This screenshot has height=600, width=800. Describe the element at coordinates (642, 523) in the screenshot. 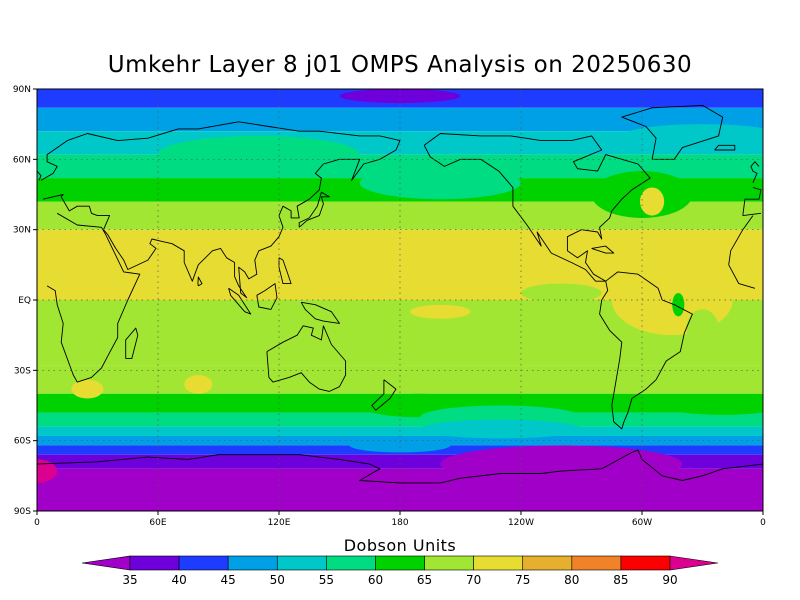

I see `x-tick-label: 60W` at that location.